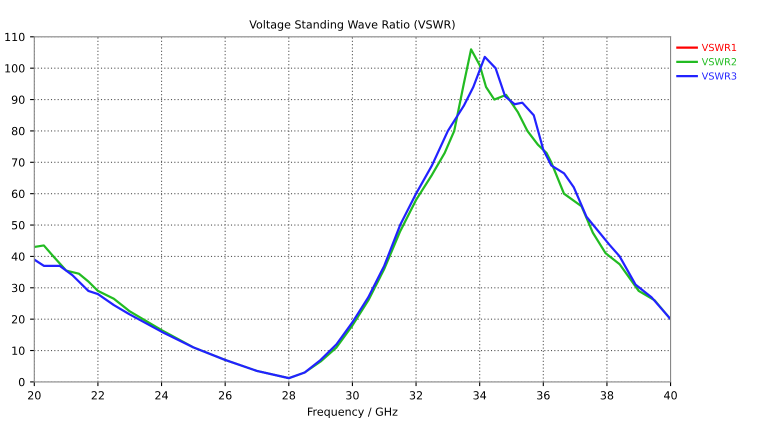  I want to click on x-tick-label: 30, so click(352, 395).